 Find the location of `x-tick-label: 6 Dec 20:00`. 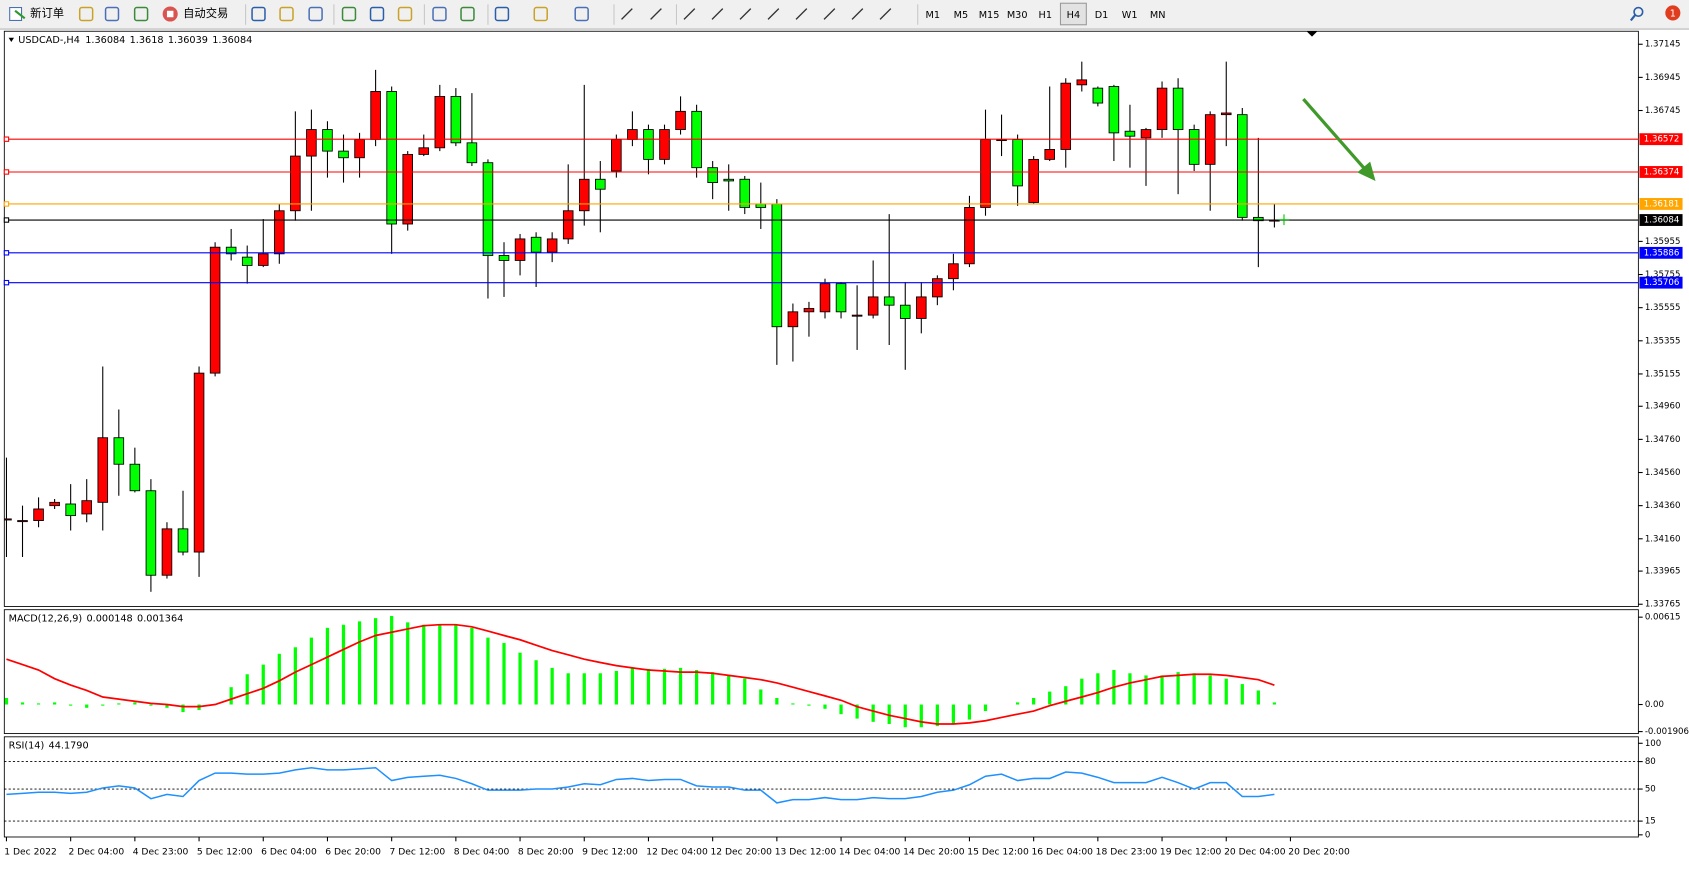

x-tick-label: 6 Dec 20:00 is located at coordinates (353, 853).